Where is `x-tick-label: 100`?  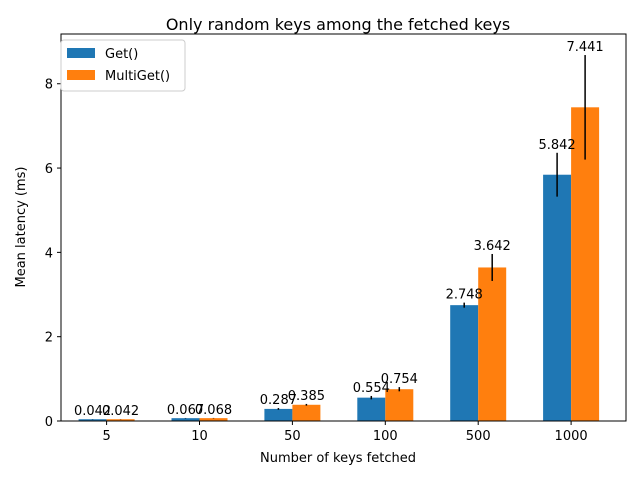
x-tick-label: 100 is located at coordinates (385, 436).